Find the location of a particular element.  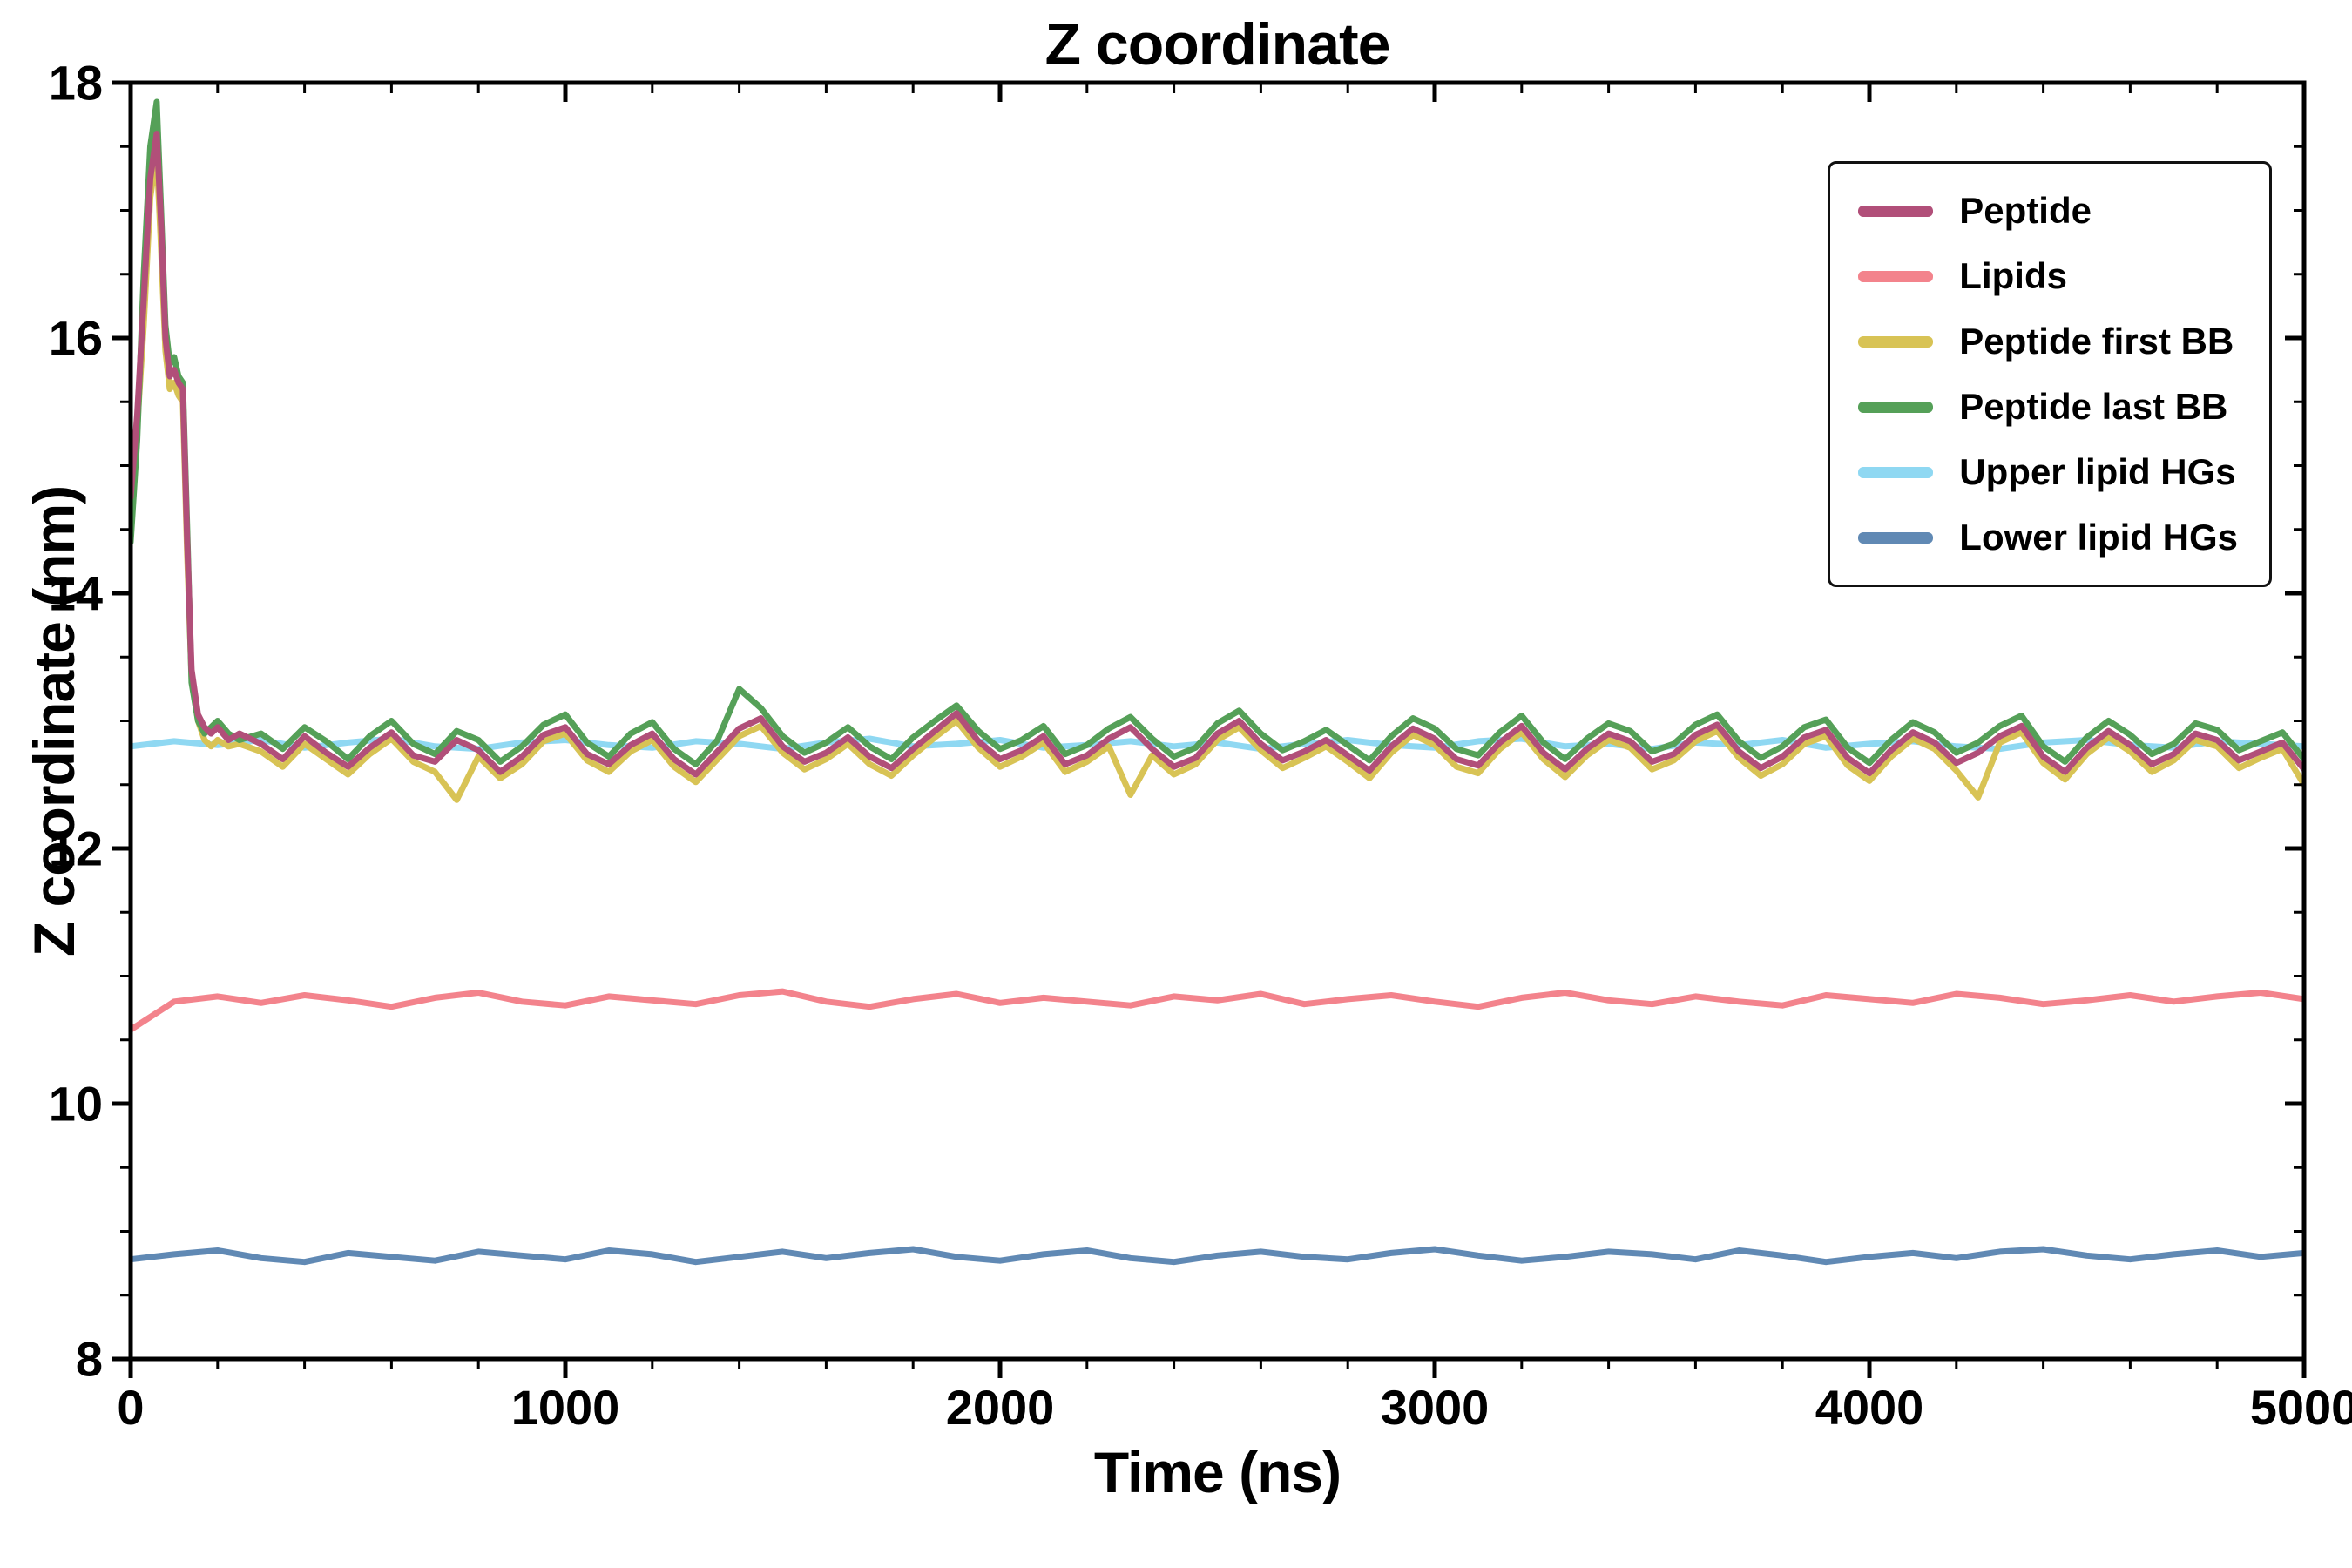

legend-swatch-peptide-first-bb is located at coordinates (1896, 341).